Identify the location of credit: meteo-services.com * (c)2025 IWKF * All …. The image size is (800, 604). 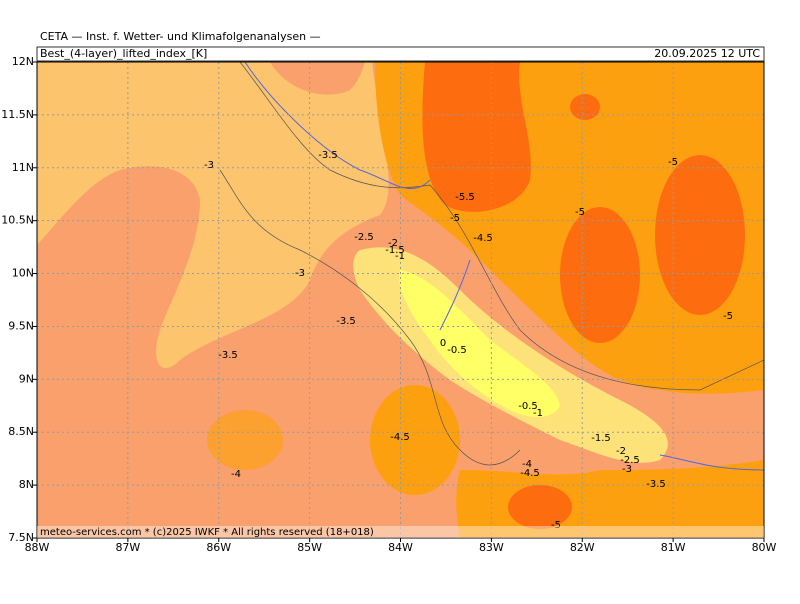
(207, 532).